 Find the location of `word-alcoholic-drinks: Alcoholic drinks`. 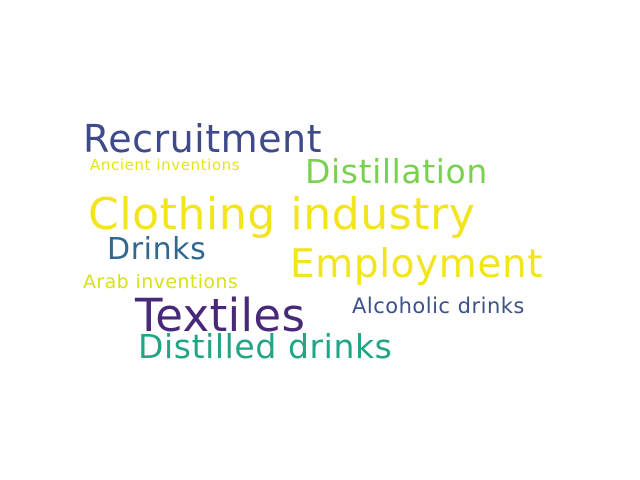

word-alcoholic-drinks: Alcoholic drinks is located at coordinates (438, 306).